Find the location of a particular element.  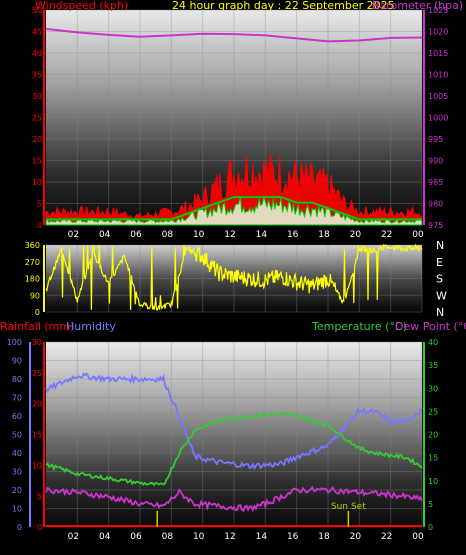

y-tick-label-right: 1010 is located at coordinates (438, 75).